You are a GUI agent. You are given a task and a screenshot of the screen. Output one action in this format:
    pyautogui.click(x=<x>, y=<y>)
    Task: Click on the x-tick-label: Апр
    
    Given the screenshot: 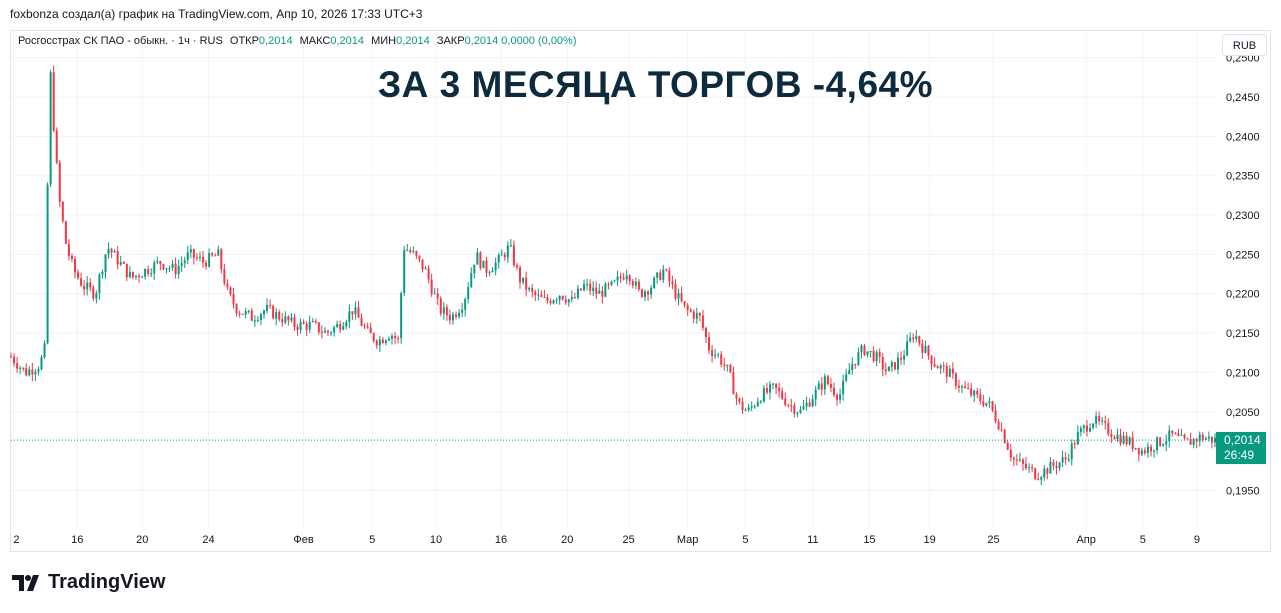 What is the action you would take?
    pyautogui.click(x=1085, y=540)
    